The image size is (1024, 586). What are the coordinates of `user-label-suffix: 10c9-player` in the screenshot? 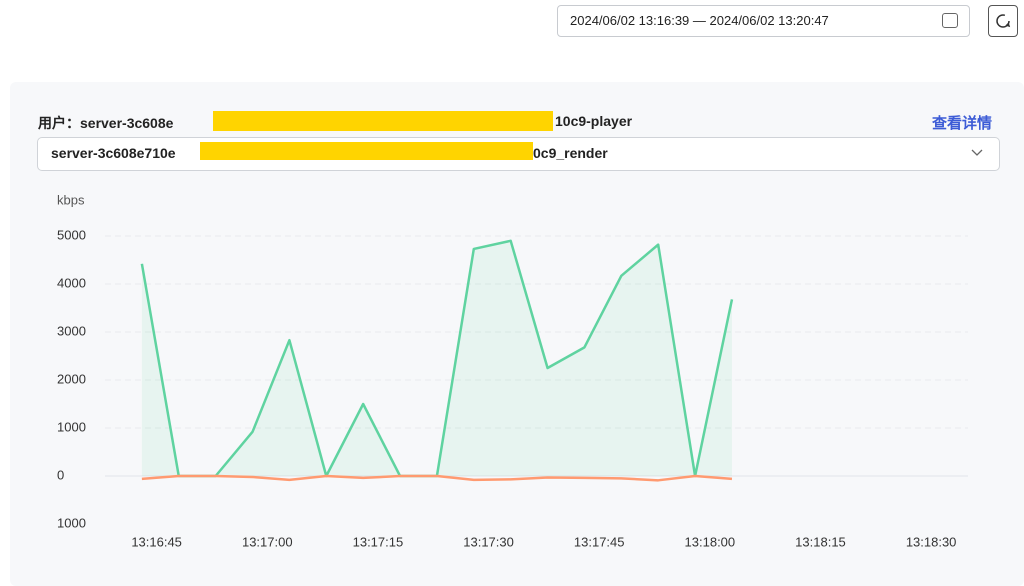 It's located at (594, 121).